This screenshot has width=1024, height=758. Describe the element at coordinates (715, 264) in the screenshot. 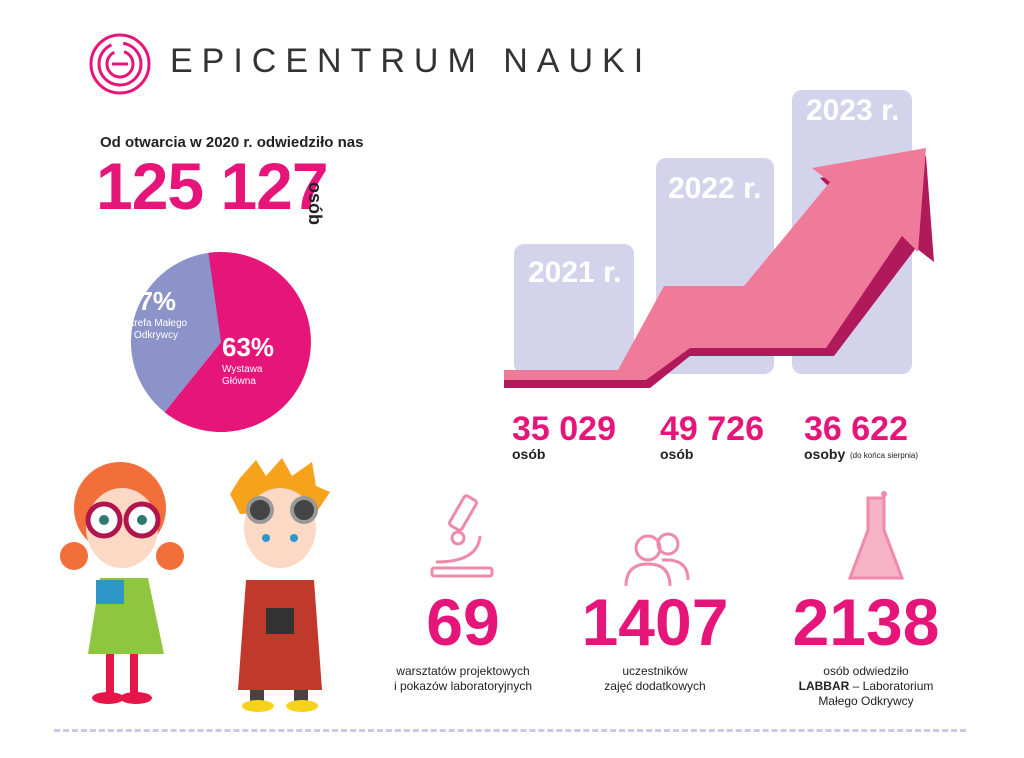

I see `growth-arrow` at that location.